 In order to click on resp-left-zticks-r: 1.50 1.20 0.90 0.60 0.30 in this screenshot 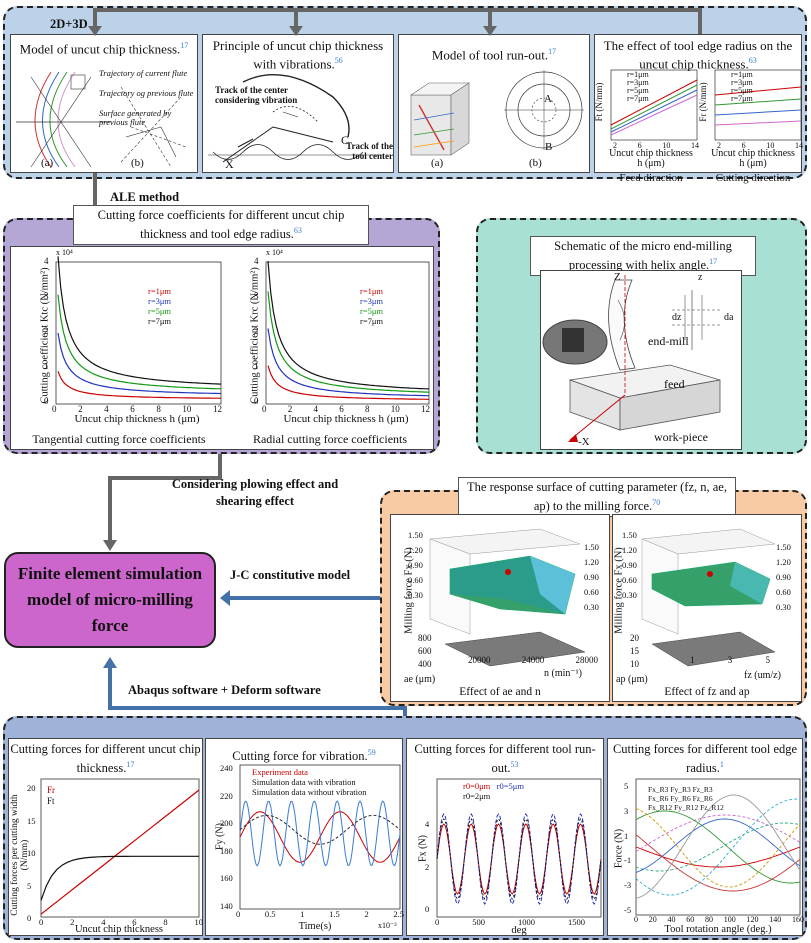, I will do `click(591, 577)`.